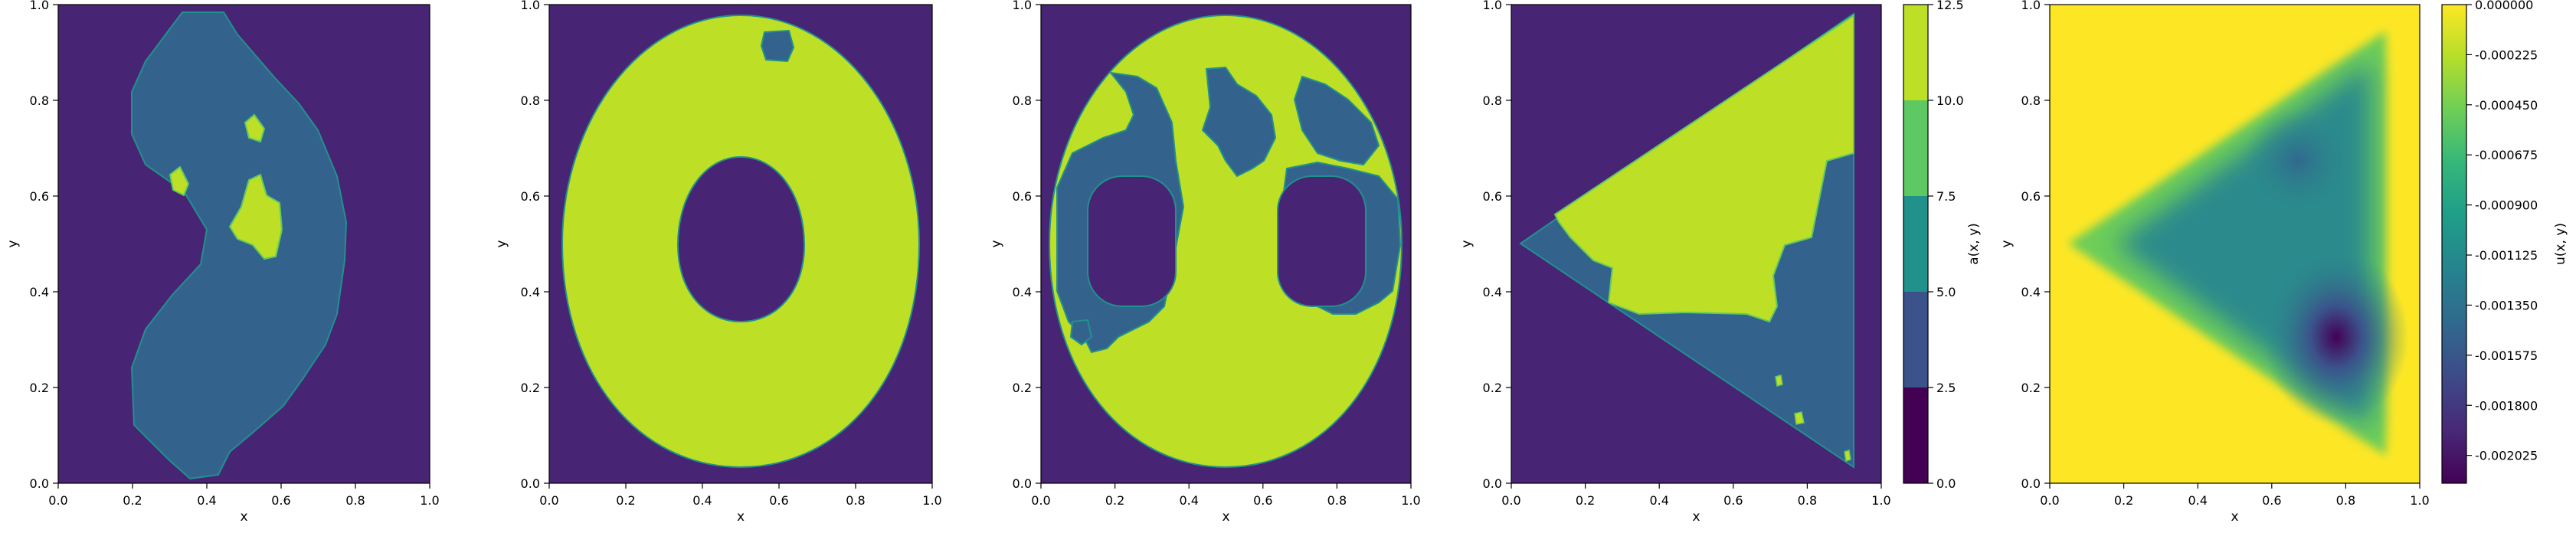 The image size is (2576, 533). Describe the element at coordinates (1322, 241) in the screenshot. I see `hole-3-right` at that location.